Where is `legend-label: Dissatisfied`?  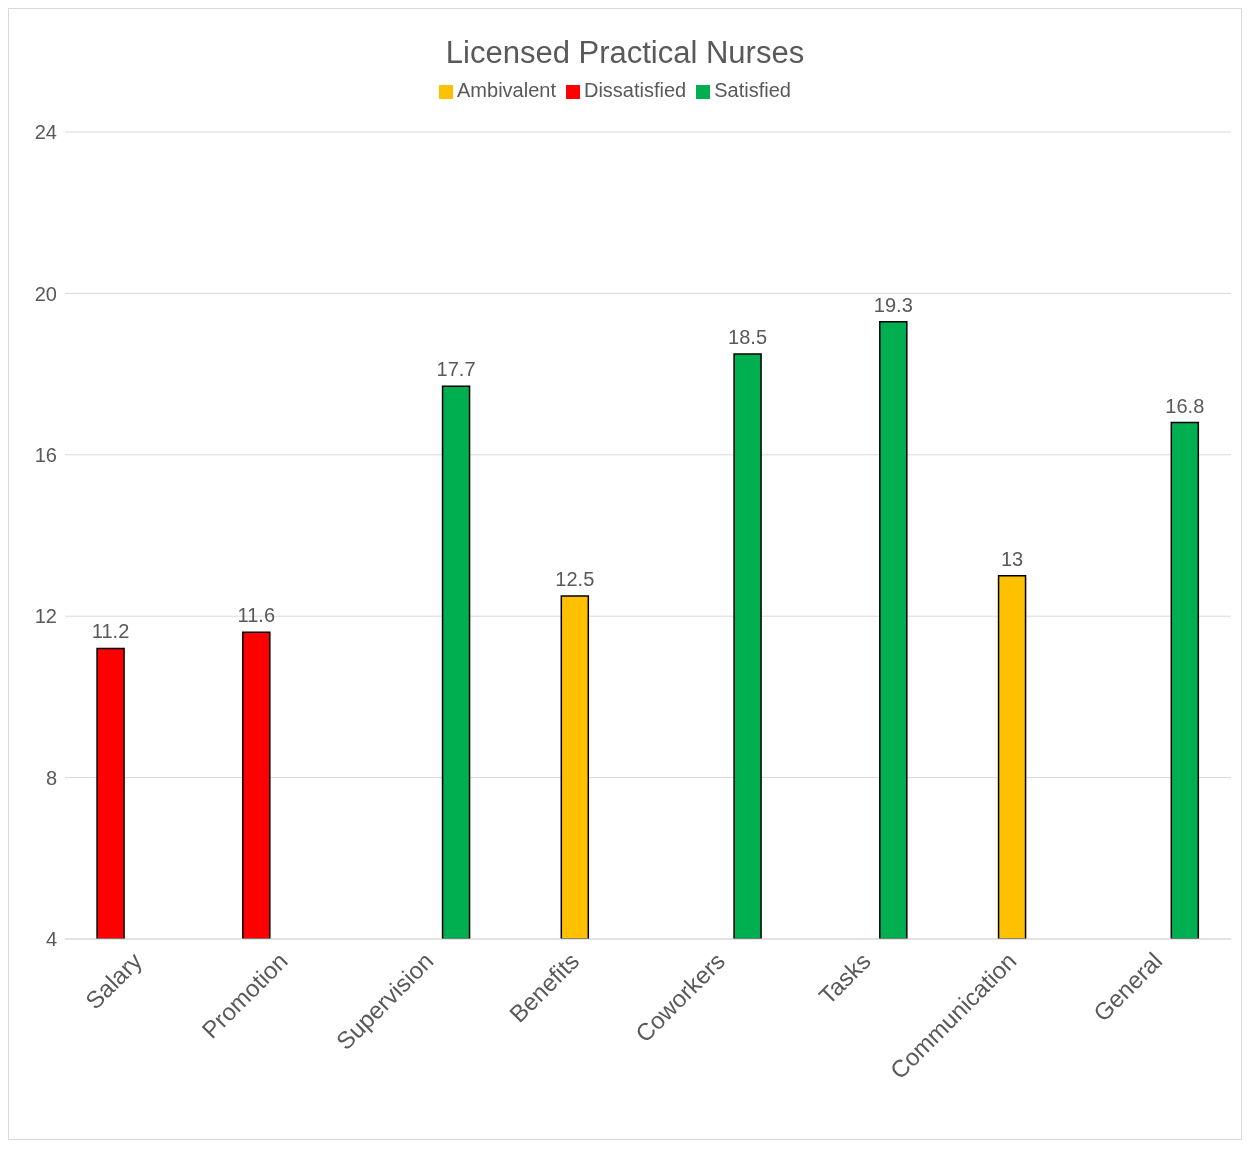 legend-label: Dissatisfied is located at coordinates (635, 90).